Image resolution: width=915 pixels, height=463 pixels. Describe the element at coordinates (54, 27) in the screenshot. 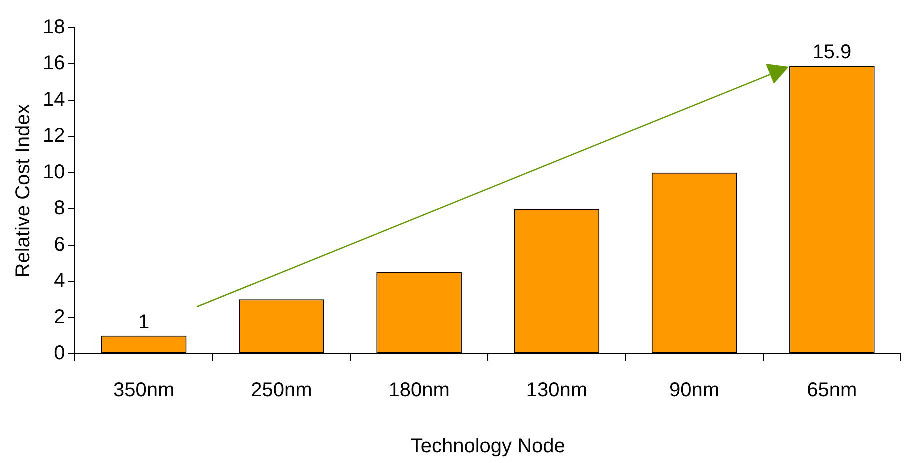

I see `y-tick-label: 18` at that location.